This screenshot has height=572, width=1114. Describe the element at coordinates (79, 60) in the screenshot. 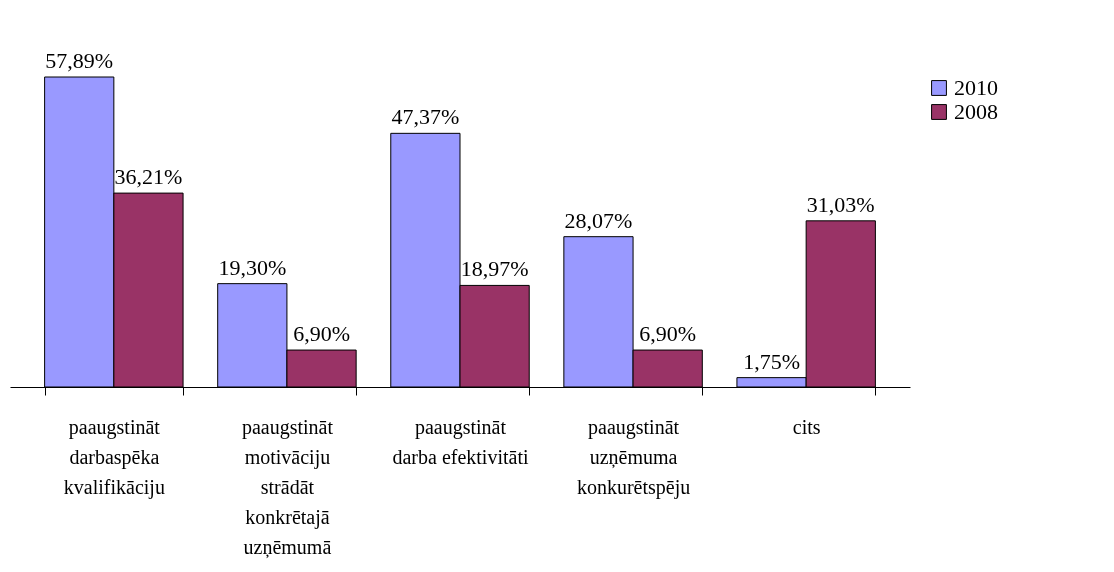

I see `data-label: 57,89%` at that location.